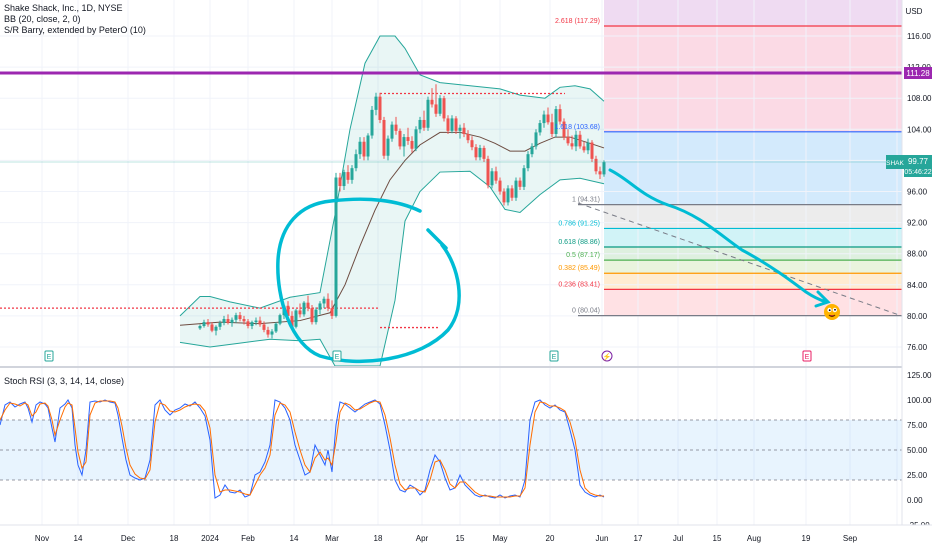  What do you see at coordinates (499, 538) in the screenshot?
I see `time-tick: May` at bounding box center [499, 538].